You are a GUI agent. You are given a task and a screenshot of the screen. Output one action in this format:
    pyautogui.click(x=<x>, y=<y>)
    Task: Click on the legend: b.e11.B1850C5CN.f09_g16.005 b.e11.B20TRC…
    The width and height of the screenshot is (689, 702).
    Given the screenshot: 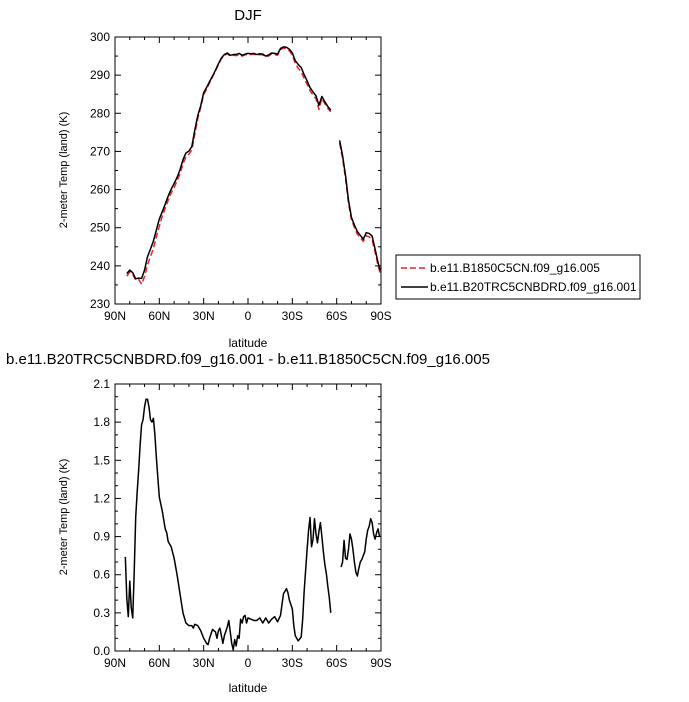 What is the action you would take?
    pyautogui.click(x=518, y=277)
    